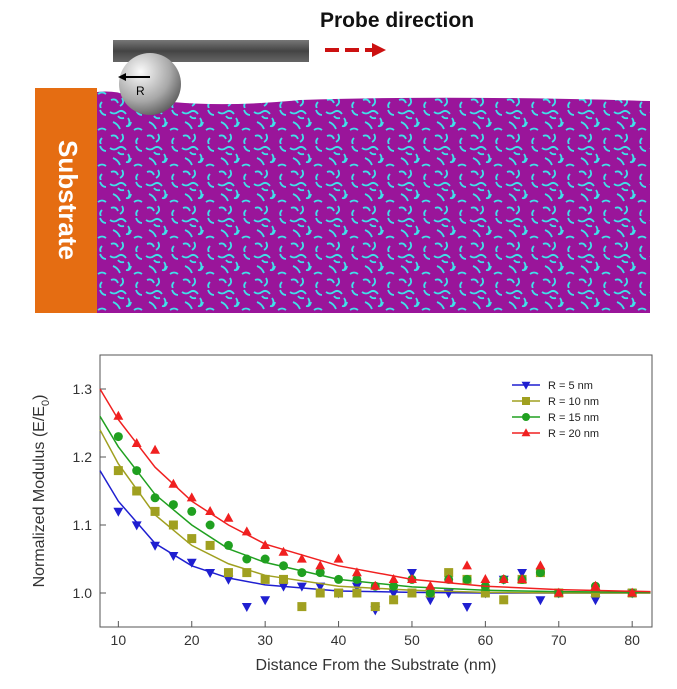 The height and width of the screenshot is (689, 677). I want to click on direction-arrowhead, so click(379, 50).